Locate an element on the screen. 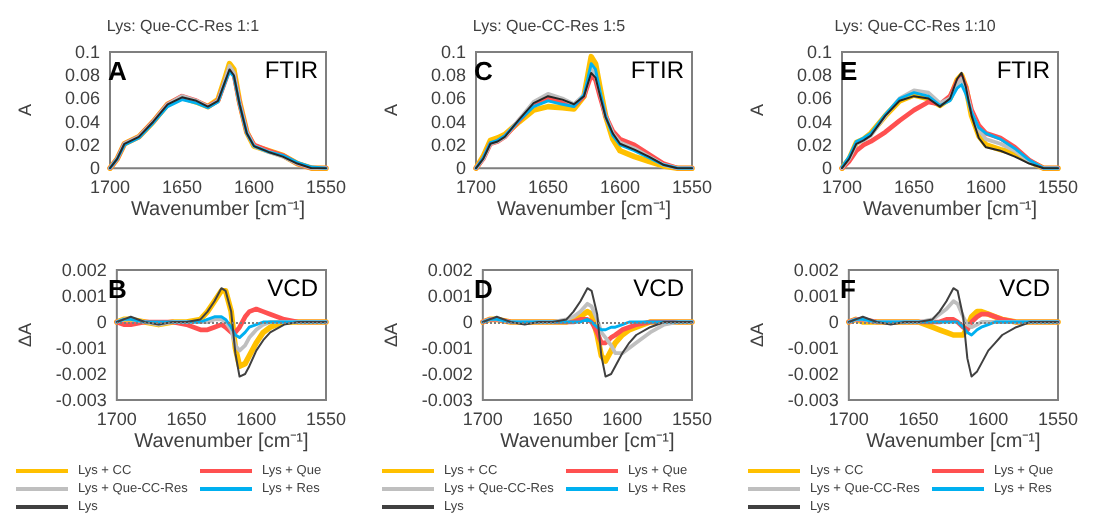  annotation: E is located at coordinates (849, 71).